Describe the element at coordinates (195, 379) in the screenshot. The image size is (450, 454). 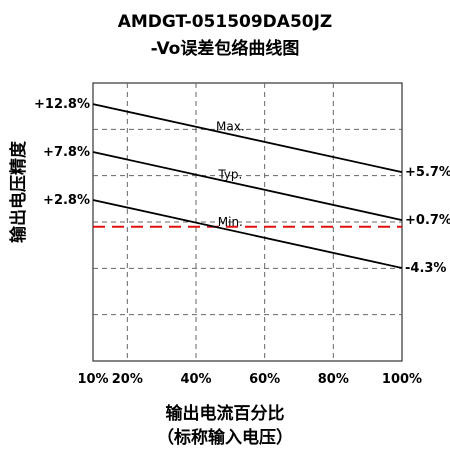
I see `x-tick-label: 40%` at that location.